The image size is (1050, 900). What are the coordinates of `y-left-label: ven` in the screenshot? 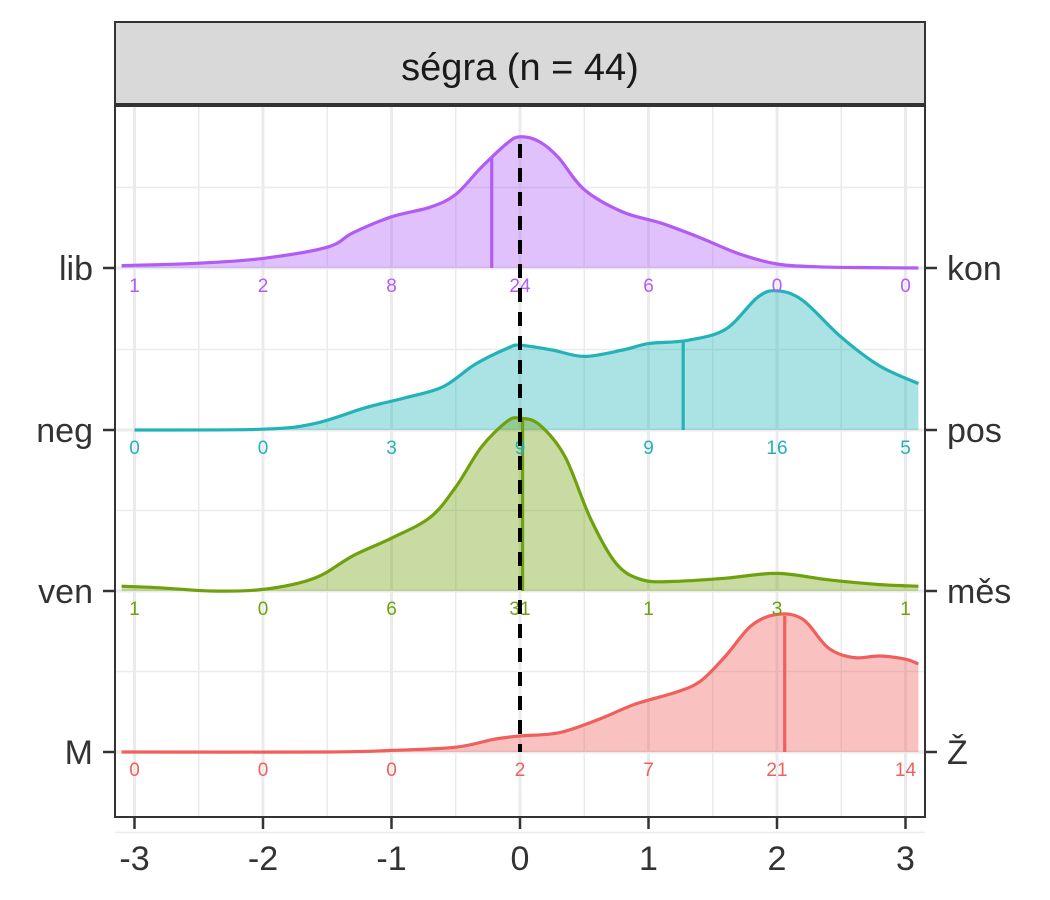 It's located at (65, 592).